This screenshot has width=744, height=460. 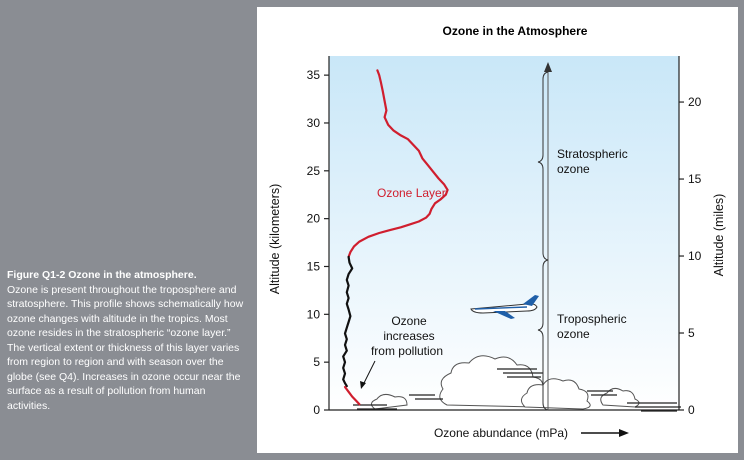 I want to click on chart-title: Ozone in the Atmosphere, so click(x=515, y=31).